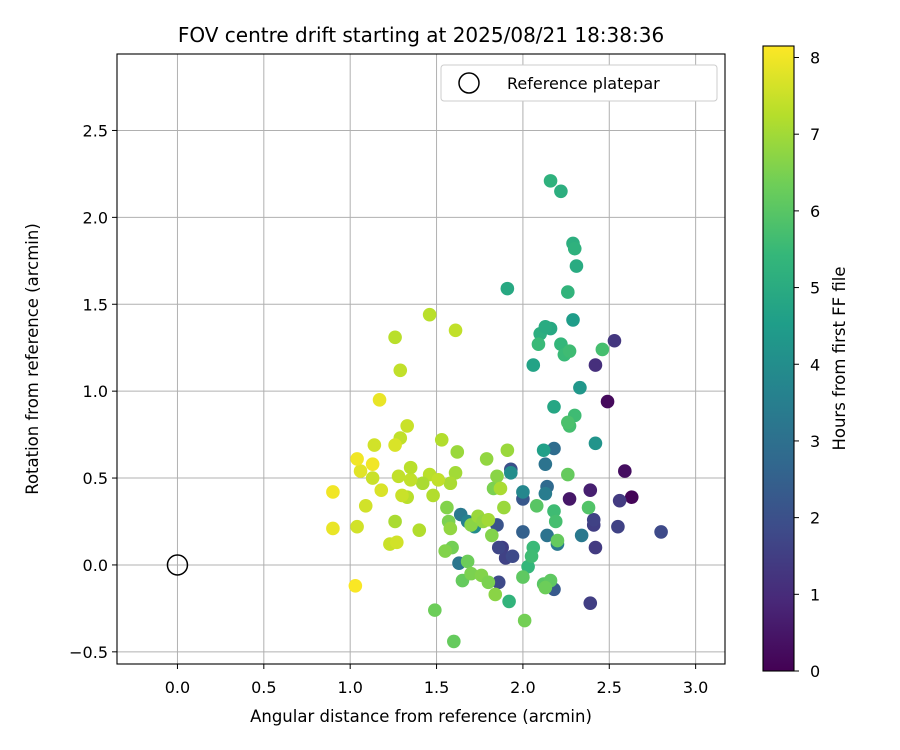 The image size is (900, 750). I want to click on y-tick-label: −0.5, so click(88, 652).